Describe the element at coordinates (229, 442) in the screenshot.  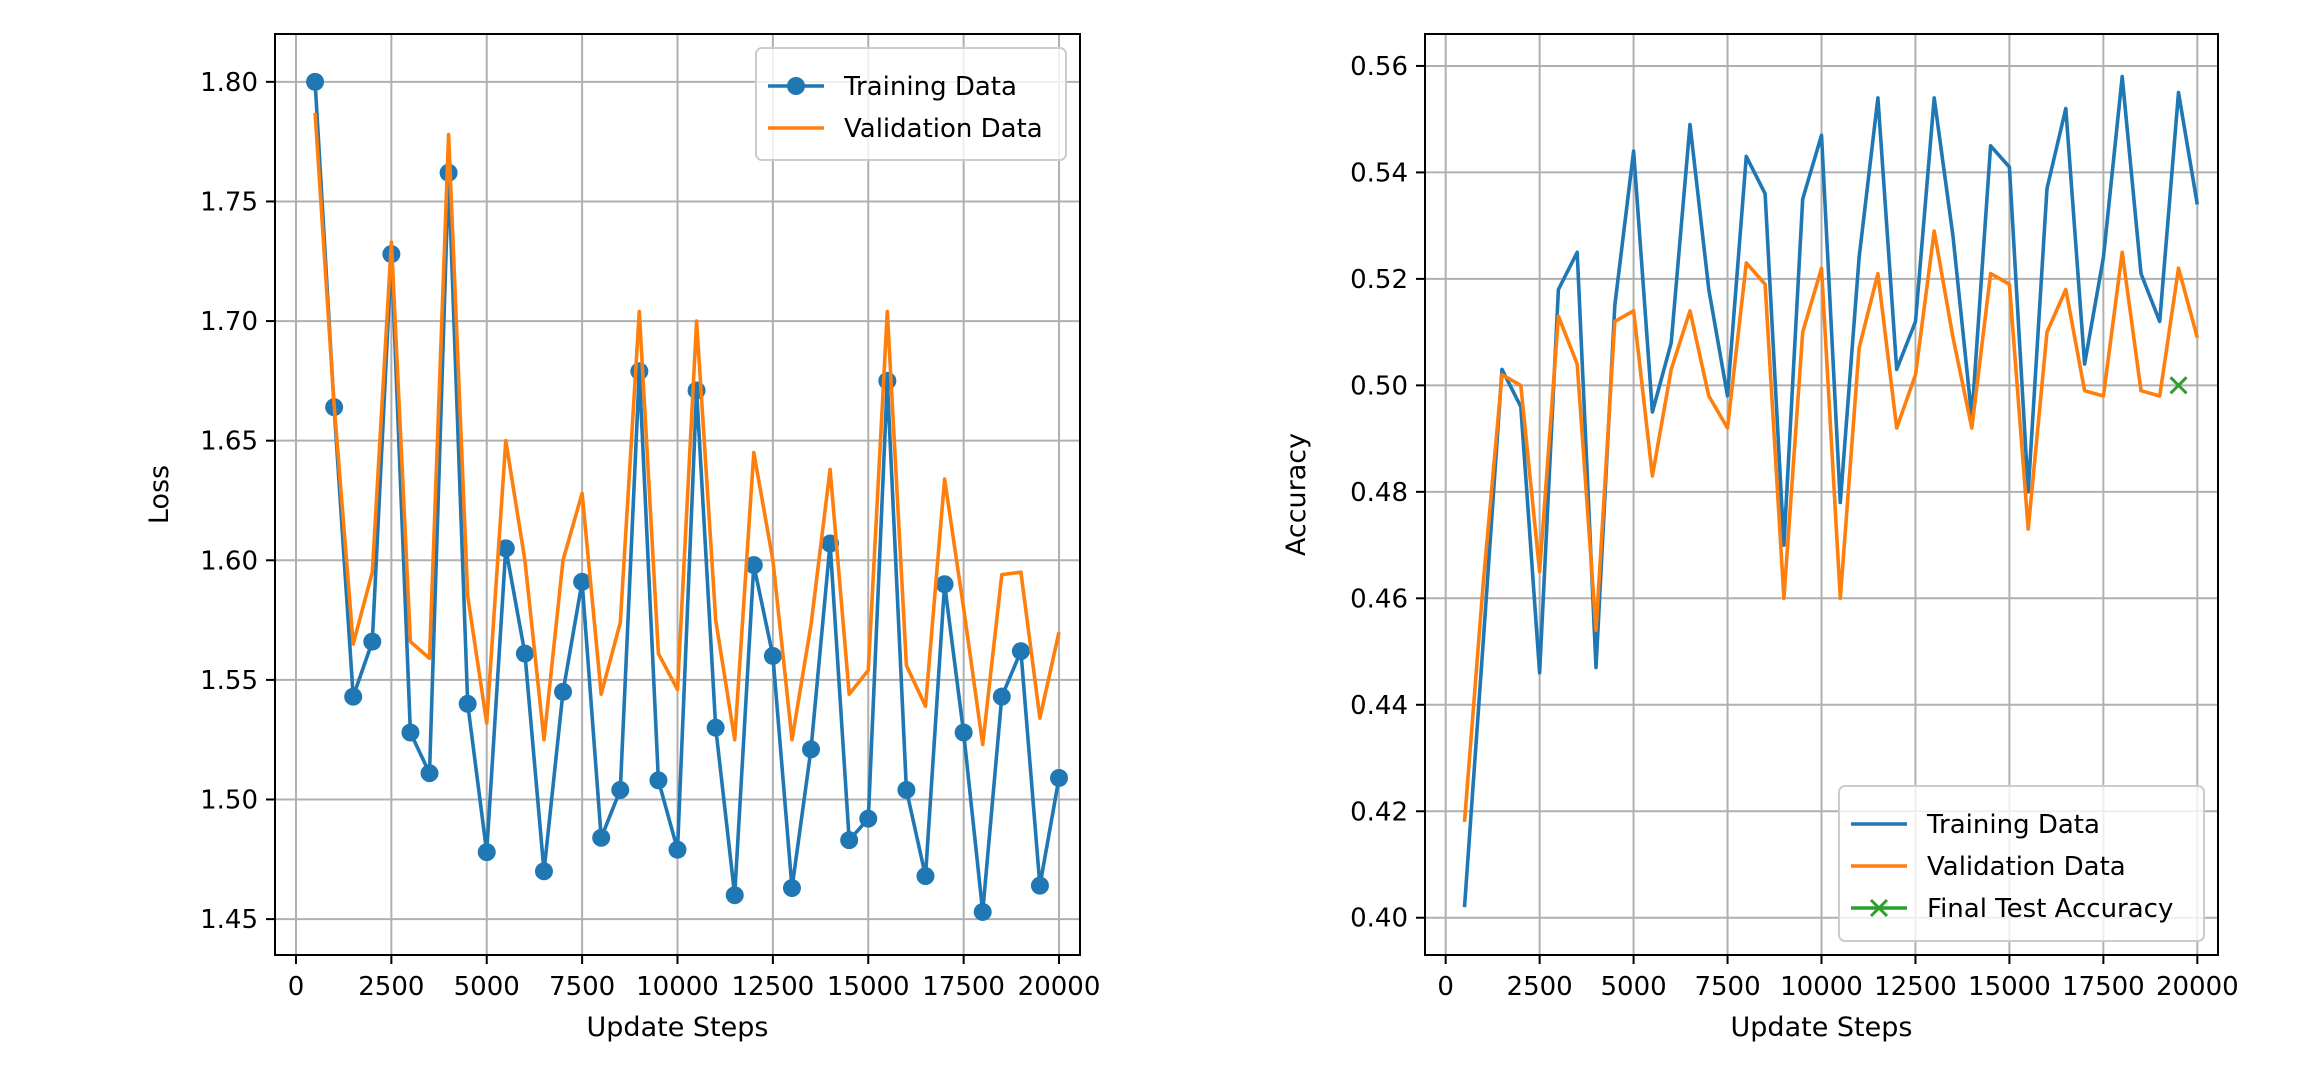
I see `y-tick-label: 1.65` at that location.